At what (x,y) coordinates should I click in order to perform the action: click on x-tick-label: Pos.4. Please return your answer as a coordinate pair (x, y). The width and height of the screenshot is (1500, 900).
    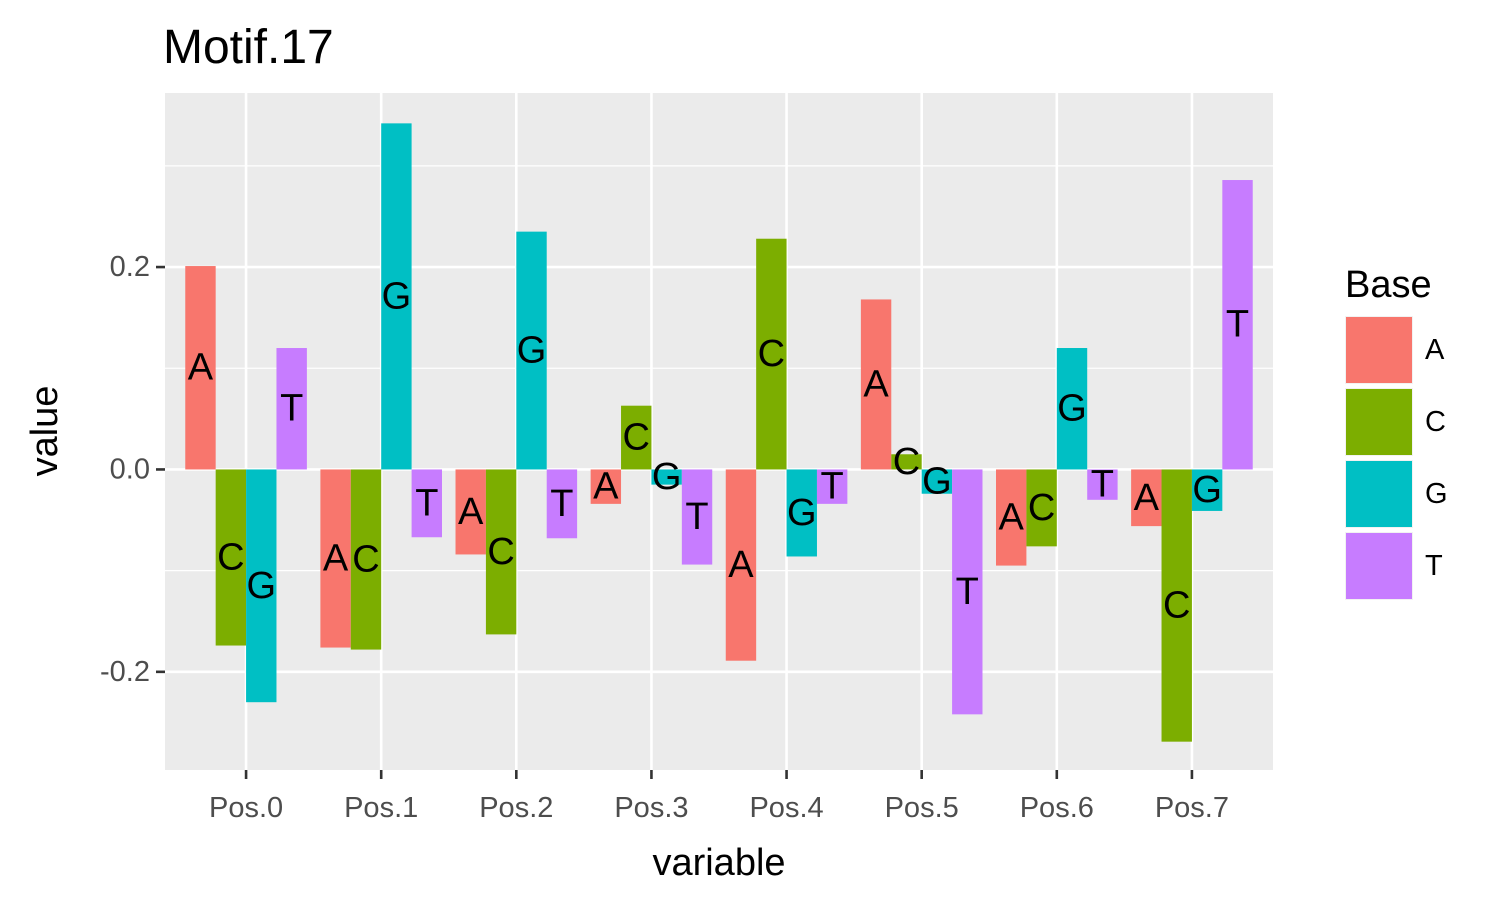
    Looking at the image, I should click on (786, 808).